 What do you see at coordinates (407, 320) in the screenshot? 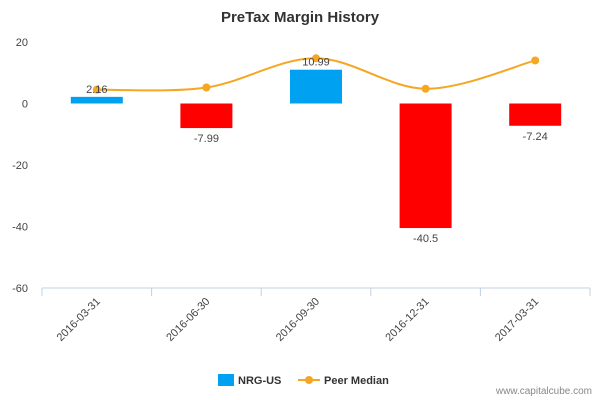
I see `x-tick-label: 2016-12-31` at bounding box center [407, 320].